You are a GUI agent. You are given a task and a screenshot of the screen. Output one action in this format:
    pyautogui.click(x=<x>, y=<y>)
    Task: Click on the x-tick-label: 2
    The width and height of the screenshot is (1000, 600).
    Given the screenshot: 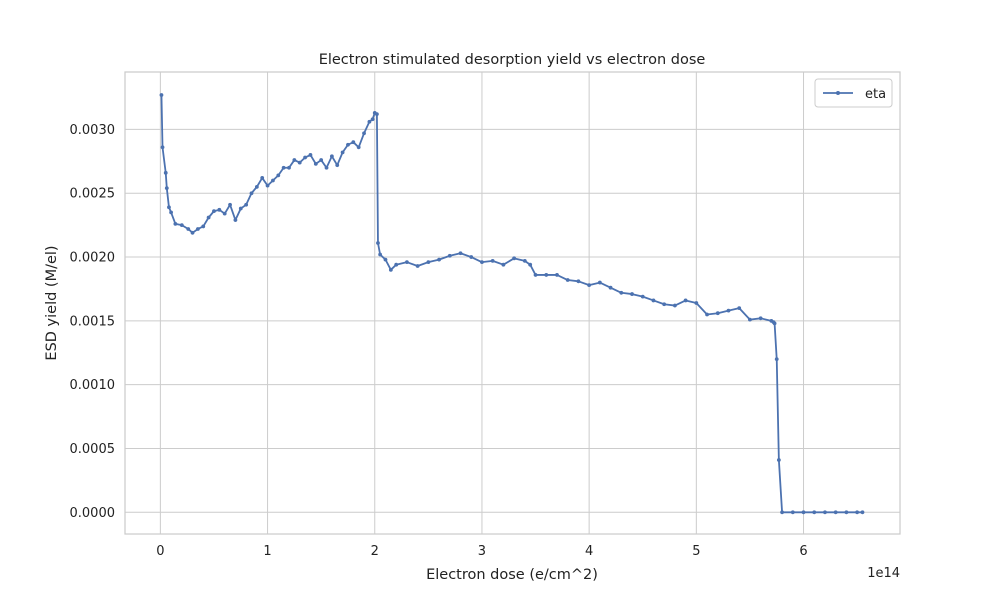 What is the action you would take?
    pyautogui.click(x=375, y=551)
    